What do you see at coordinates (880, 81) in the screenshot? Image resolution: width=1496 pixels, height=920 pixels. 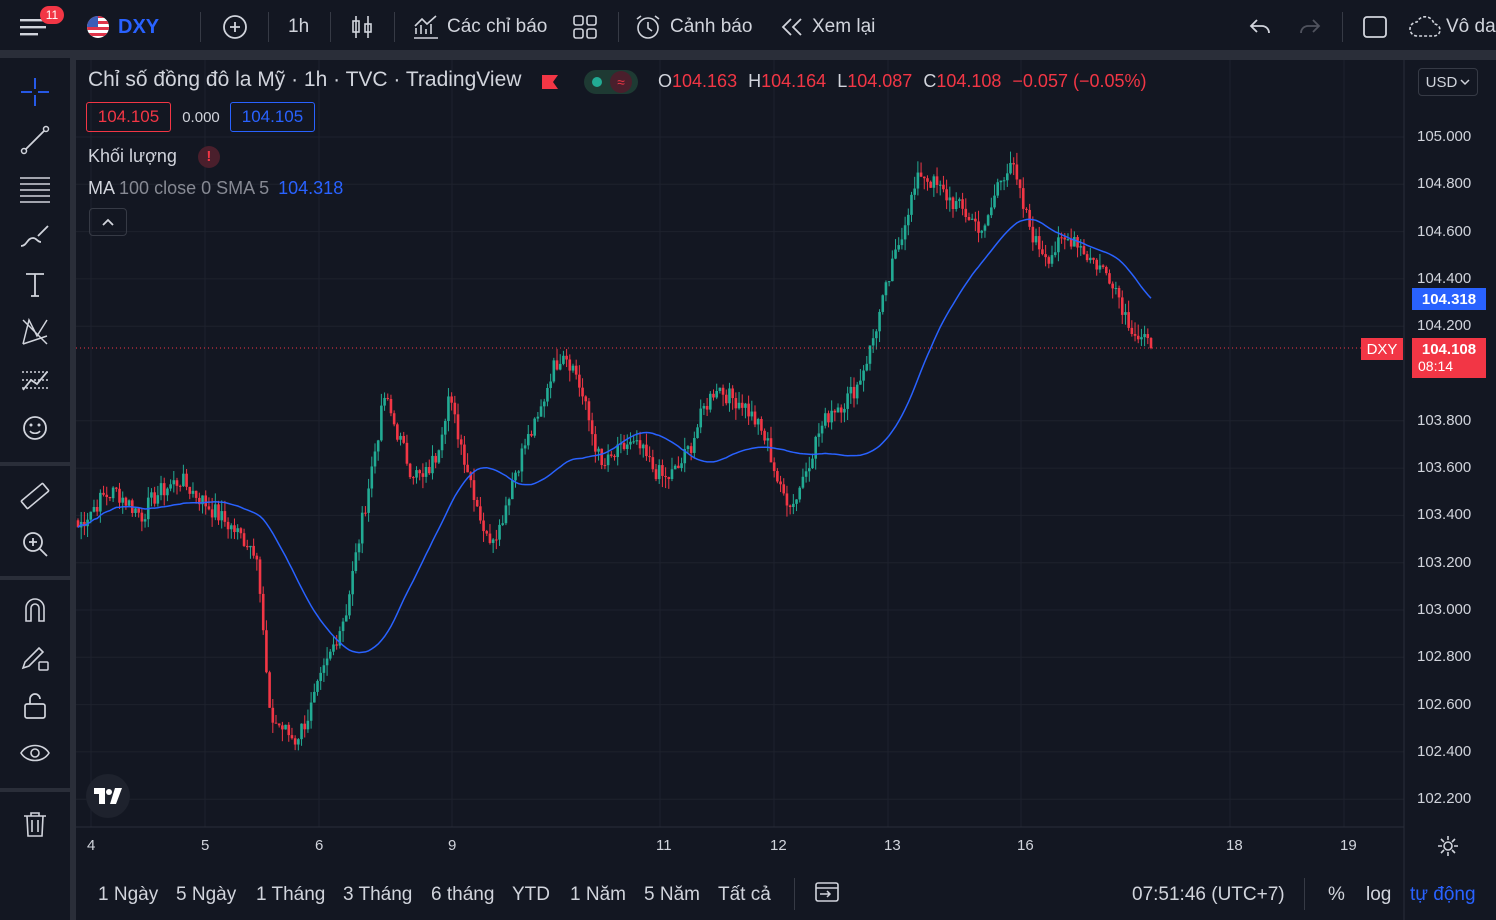 I see `low-value: 104.087` at bounding box center [880, 81].